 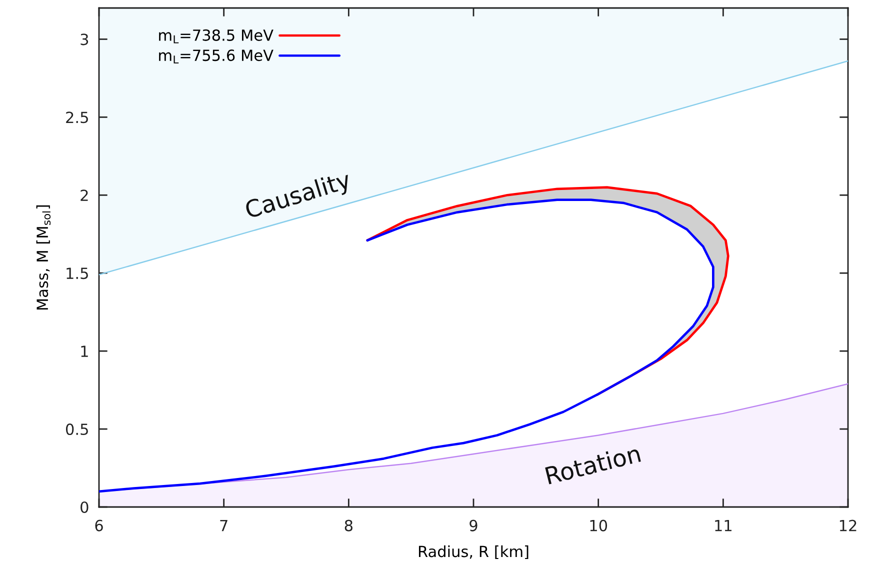 I want to click on y-tick-label: 1, so click(x=84, y=351).